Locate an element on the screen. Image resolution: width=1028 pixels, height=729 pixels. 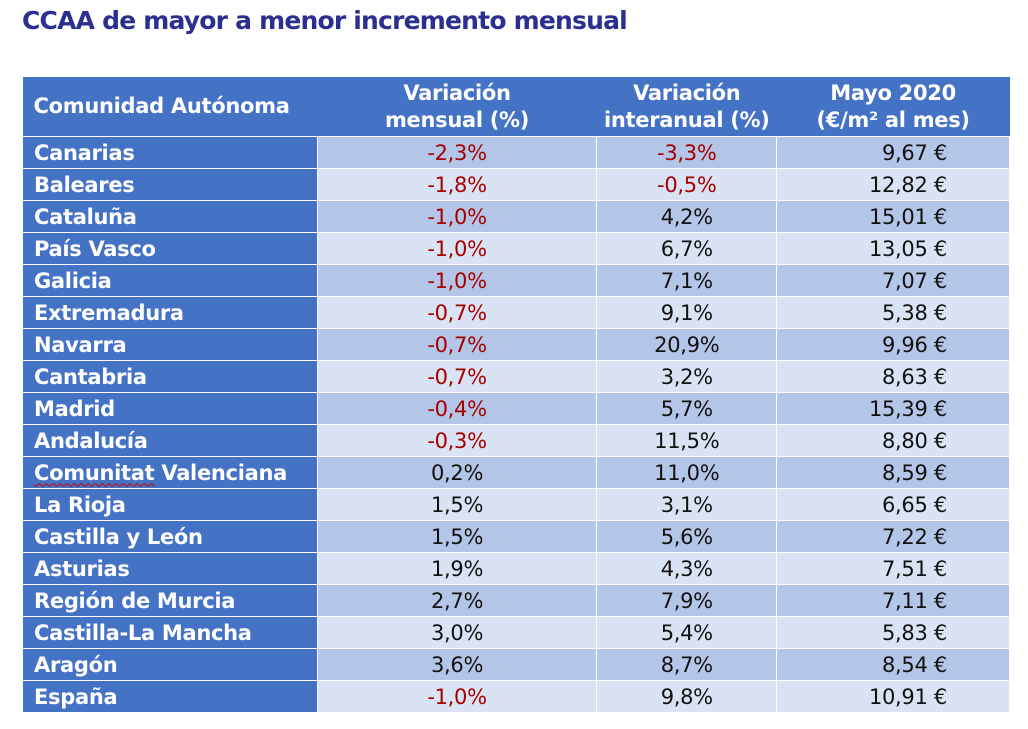
cell-text: 3,6% is located at coordinates (457, 664).